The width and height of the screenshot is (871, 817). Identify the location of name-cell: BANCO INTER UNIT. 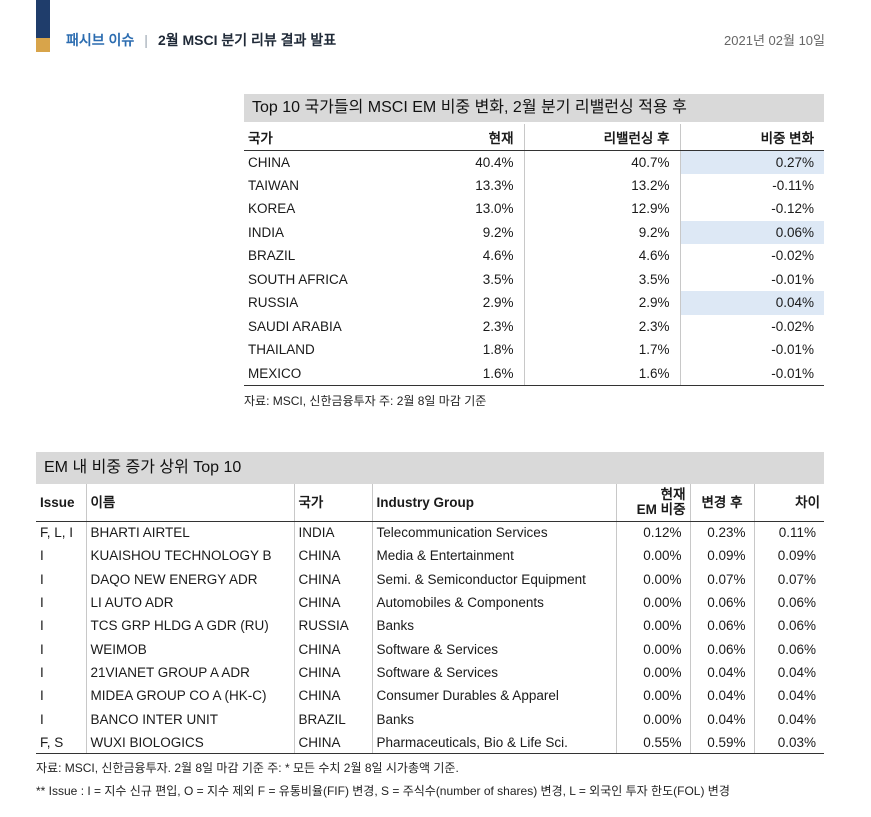
(189, 719).